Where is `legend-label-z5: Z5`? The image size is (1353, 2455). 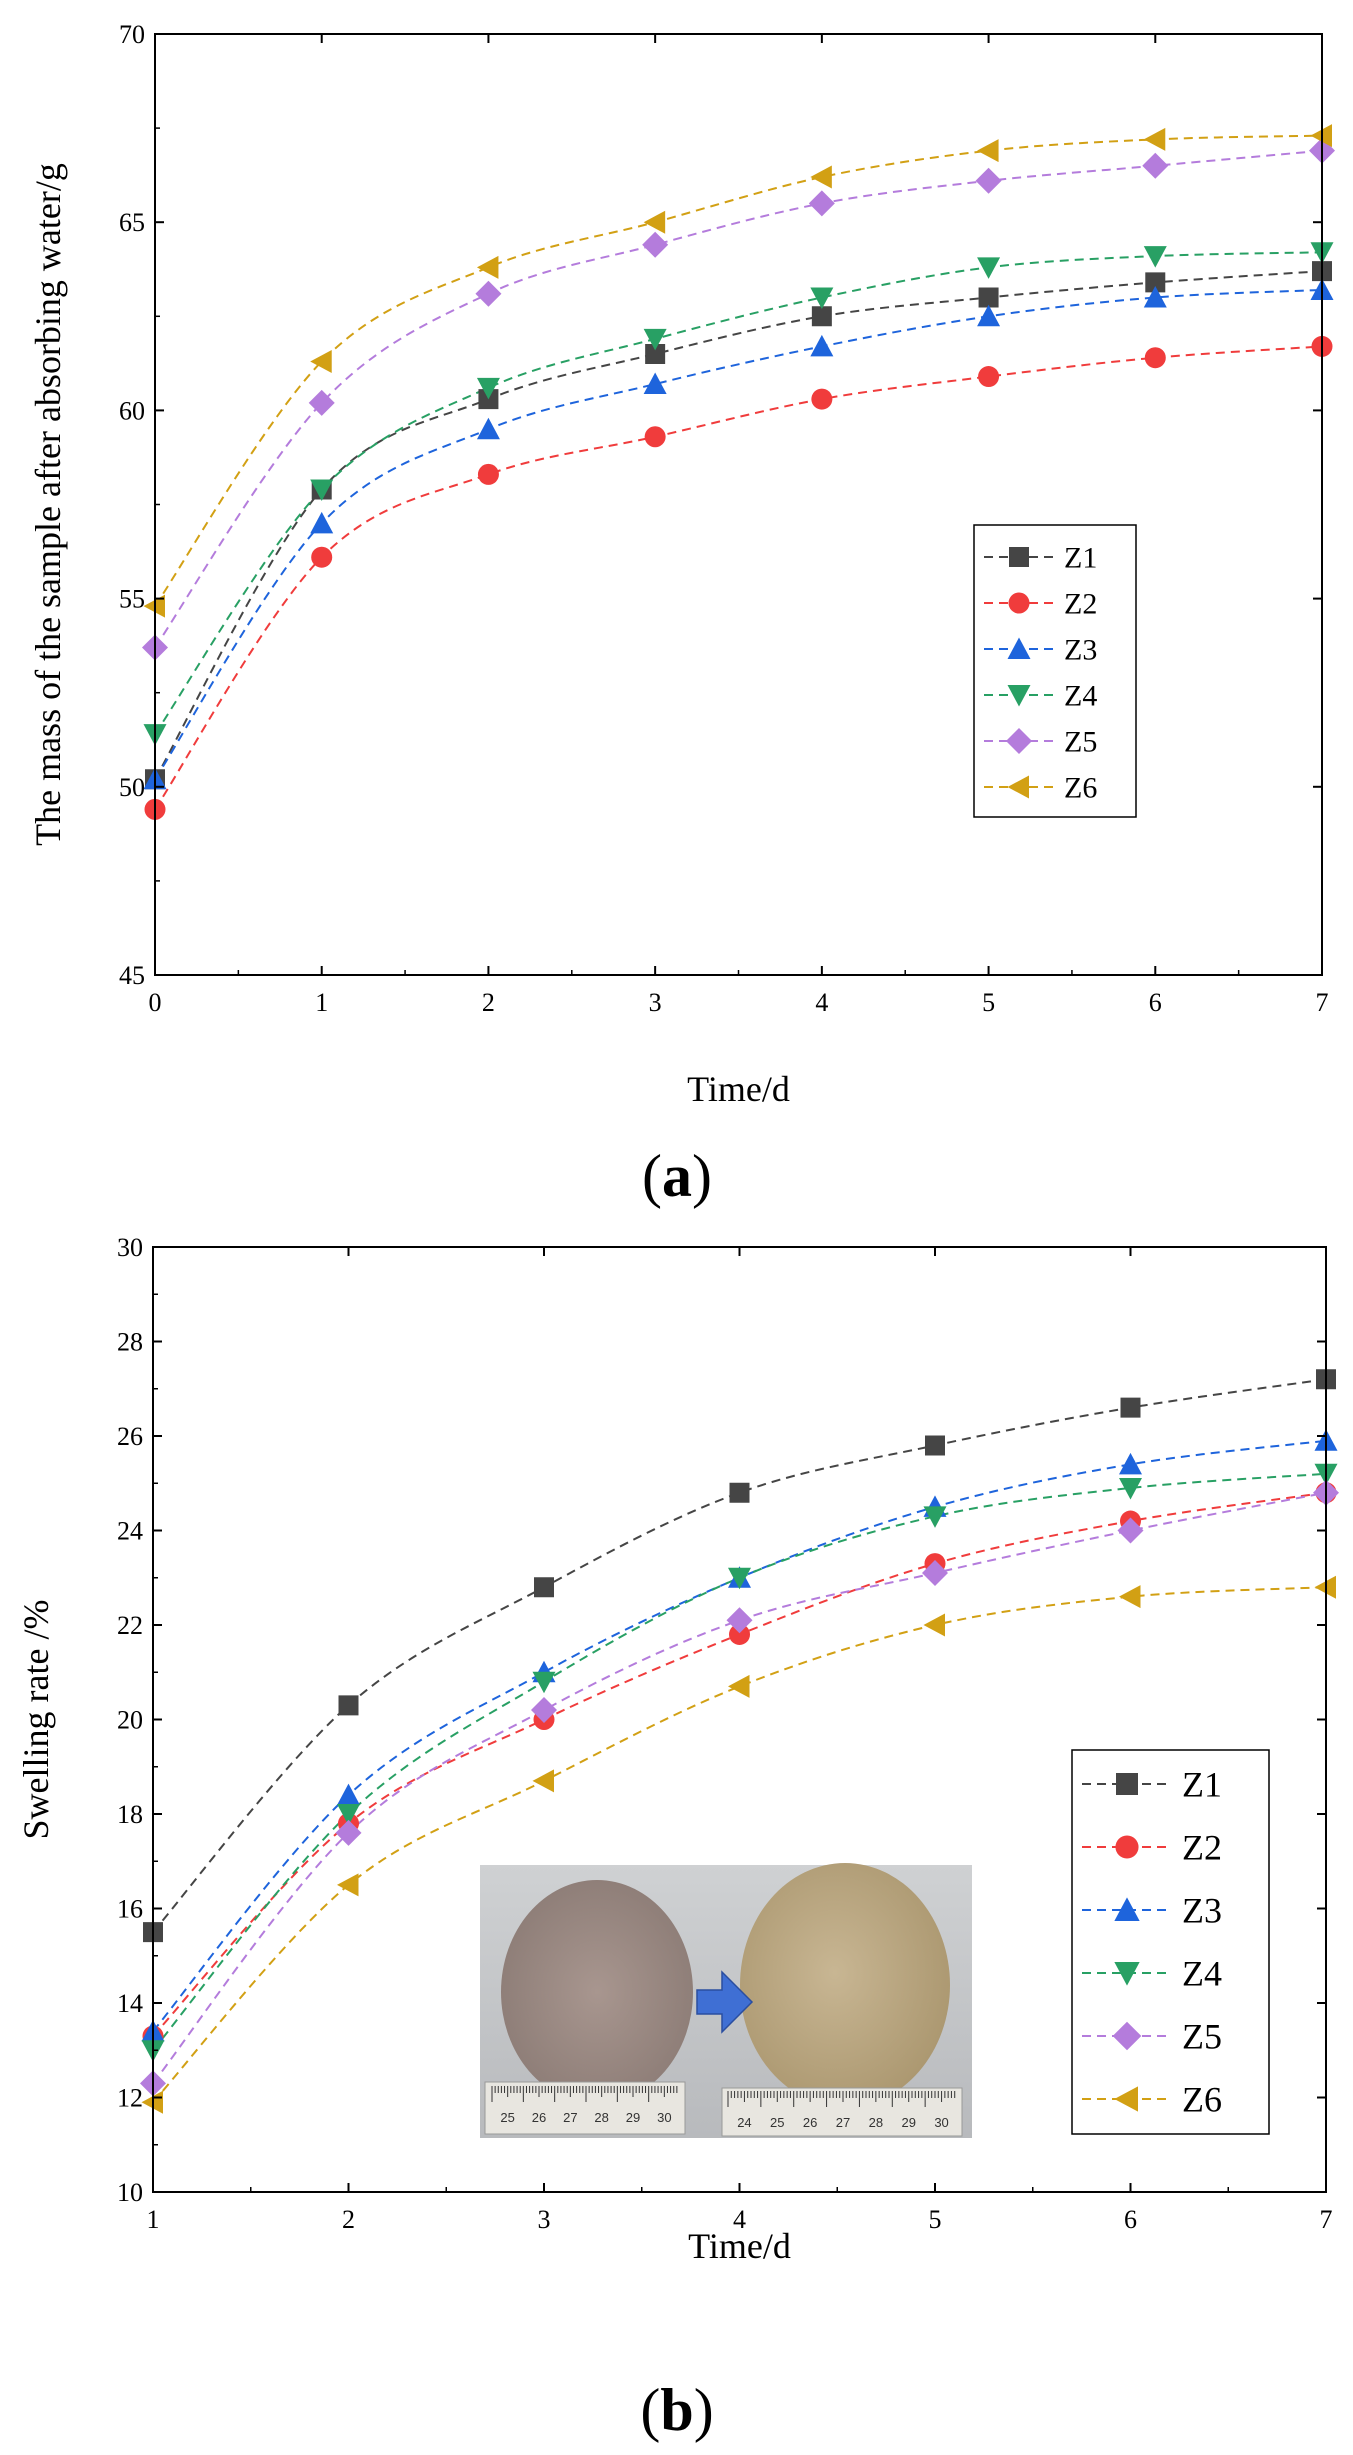 legend-label-z5: Z5 is located at coordinates (1080, 742).